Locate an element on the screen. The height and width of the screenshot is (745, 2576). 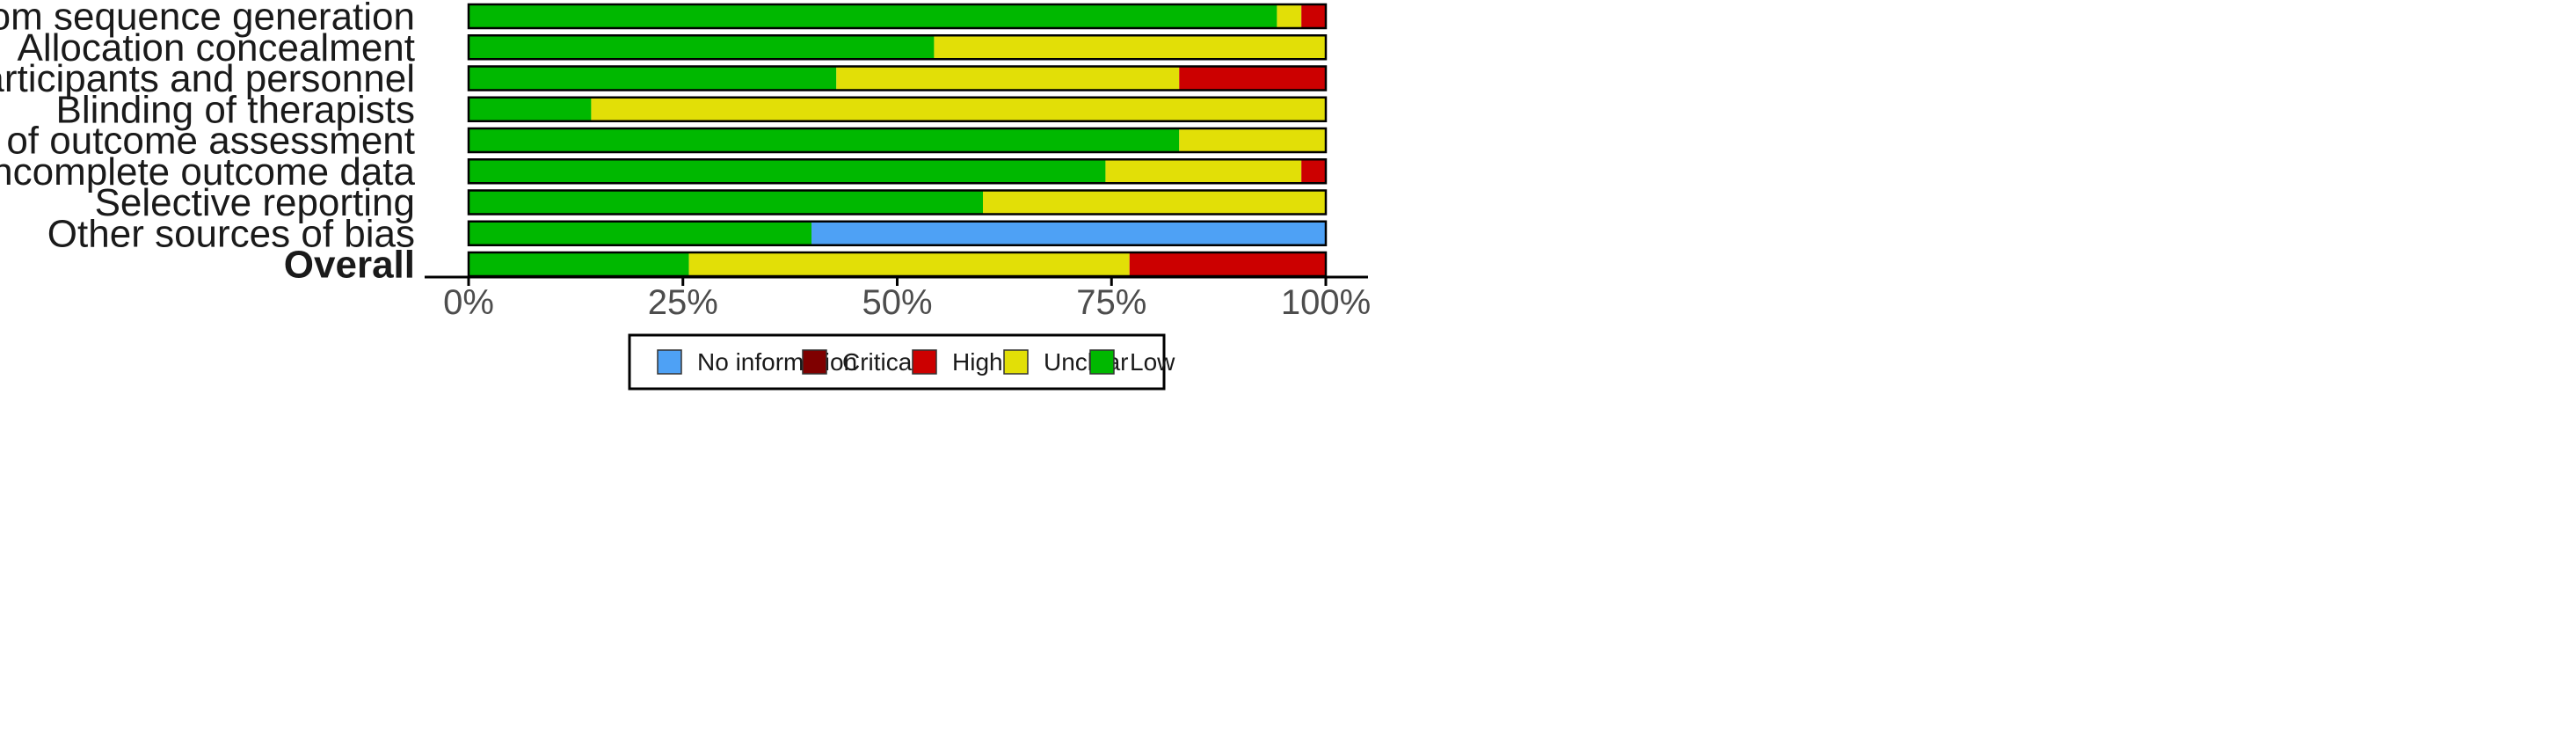
legend-label: Unclear is located at coordinates (1086, 362).